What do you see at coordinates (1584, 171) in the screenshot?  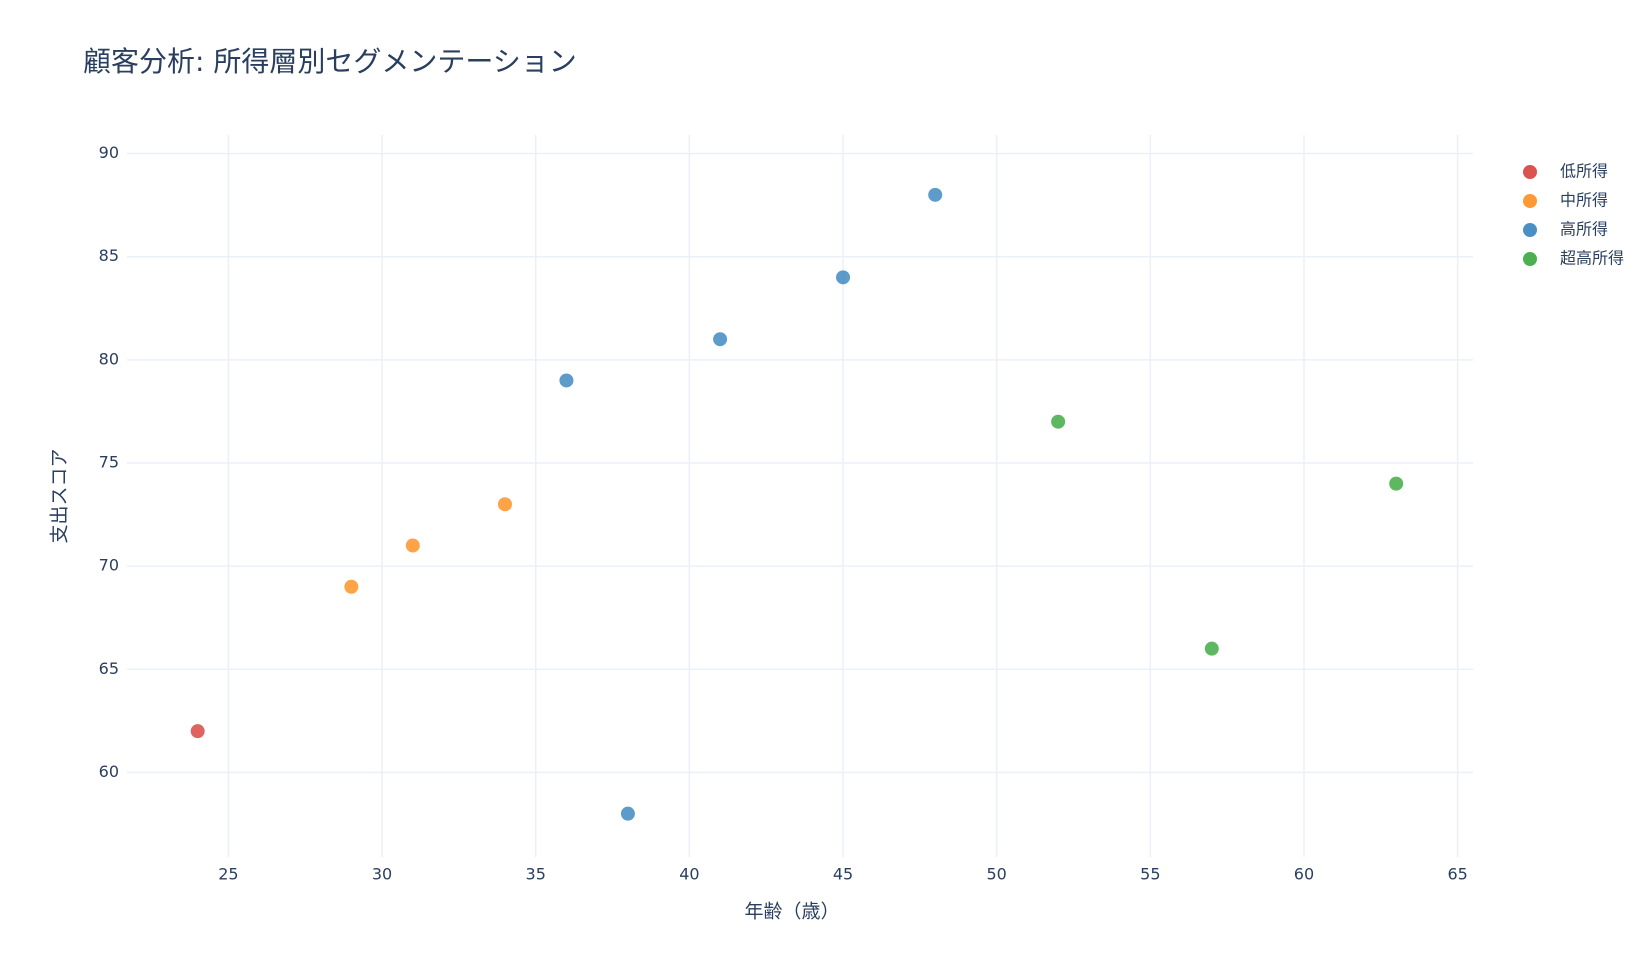 I see `legend-label: 低所得` at bounding box center [1584, 171].